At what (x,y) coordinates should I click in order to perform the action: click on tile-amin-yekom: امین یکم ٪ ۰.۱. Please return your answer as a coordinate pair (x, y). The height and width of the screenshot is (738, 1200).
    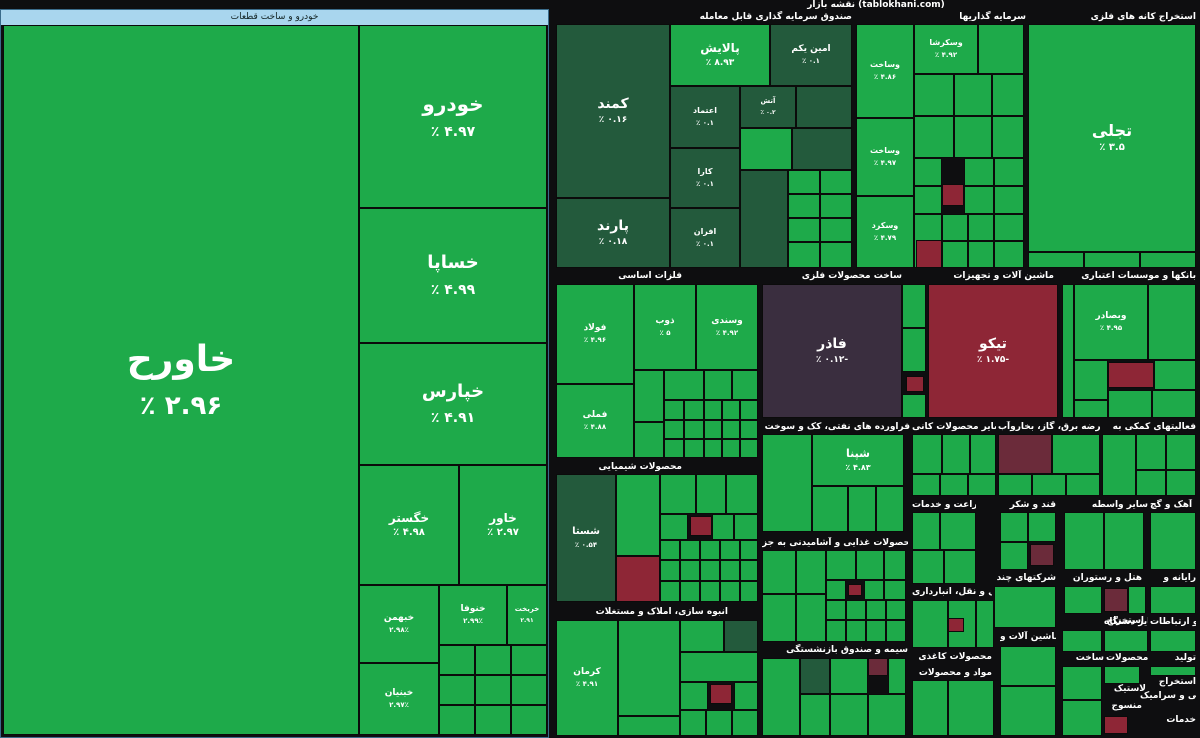
    Looking at the image, I should click on (811, 55).